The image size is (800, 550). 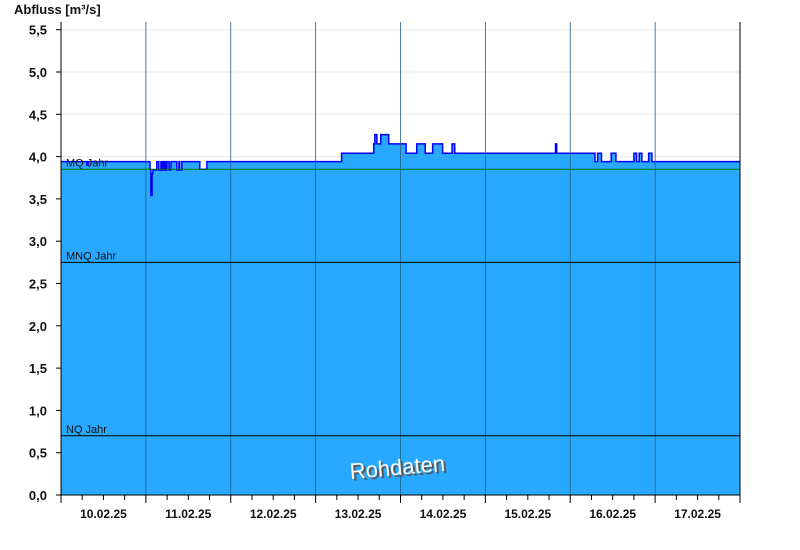 I want to click on x-tick-label: 17.02.25, so click(x=697, y=514).